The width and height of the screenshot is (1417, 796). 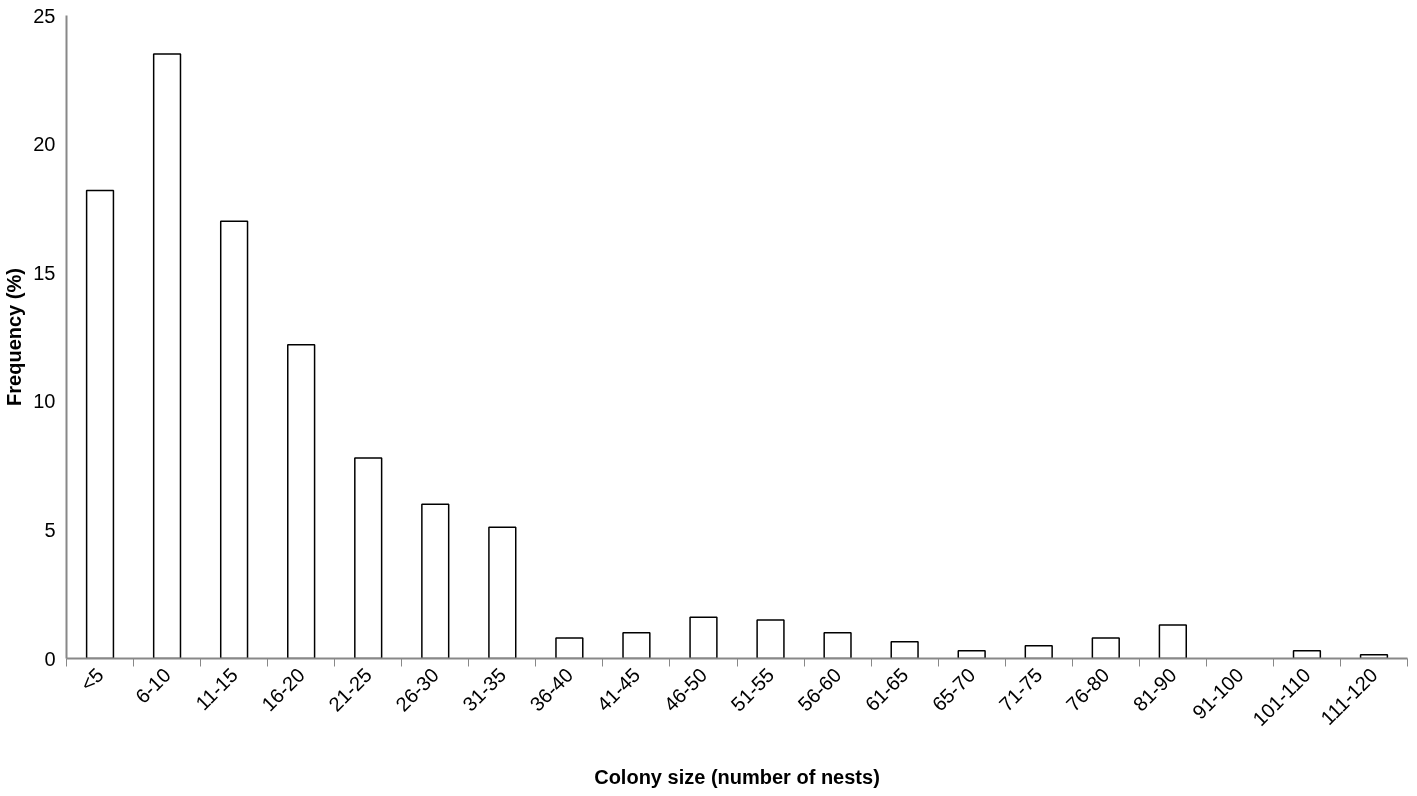 What do you see at coordinates (44, 272) in the screenshot?
I see `y-tick-label: 15` at bounding box center [44, 272].